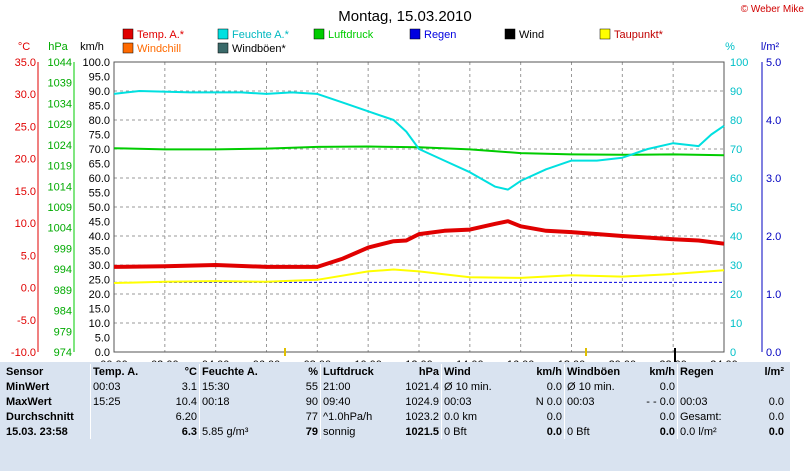 This screenshot has height=471, width=810. I want to click on speed-tick-label: 25.0, so click(99, 281).